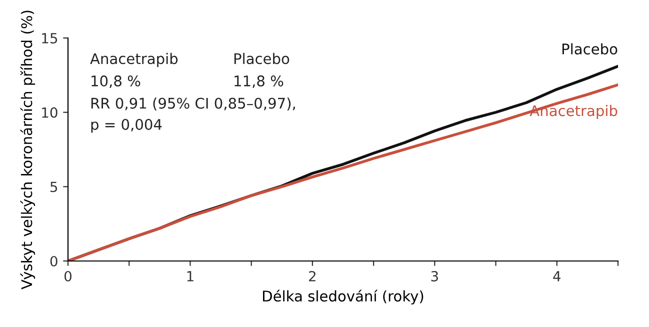 This screenshot has width=649, height=327. I want to click on y-tick-label: 15, so click(50, 38).